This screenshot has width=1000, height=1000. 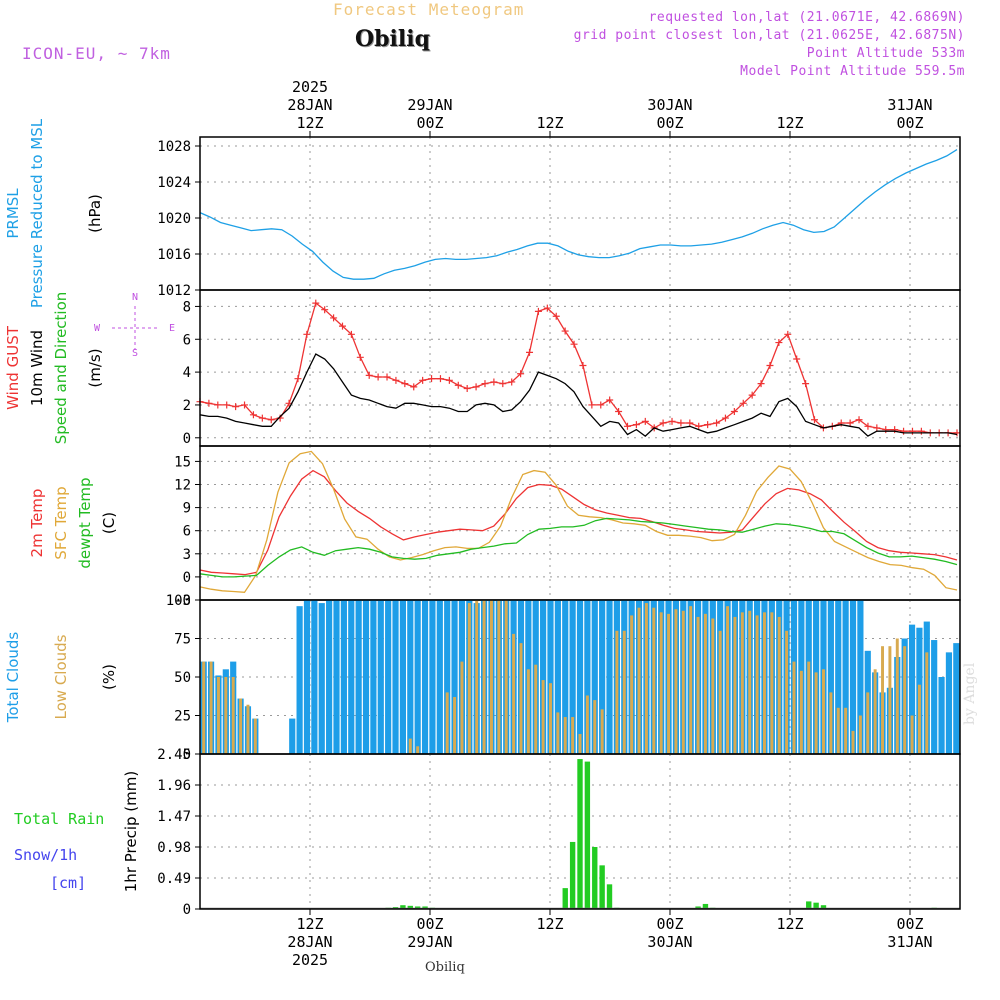 I want to click on series-temp2m, so click(x=578, y=522).